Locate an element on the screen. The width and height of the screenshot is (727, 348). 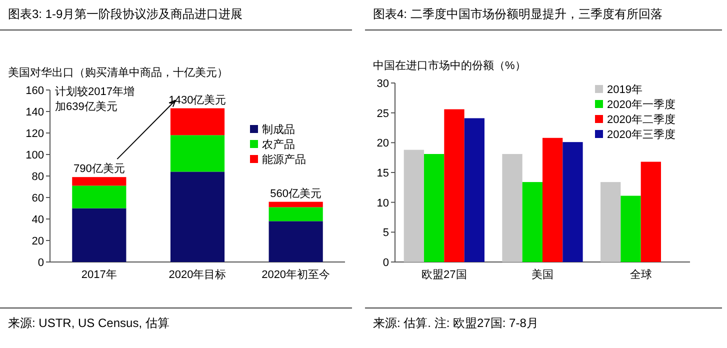
annotation: 计划较2017年增加639亿美元 is located at coordinates (95, 100).